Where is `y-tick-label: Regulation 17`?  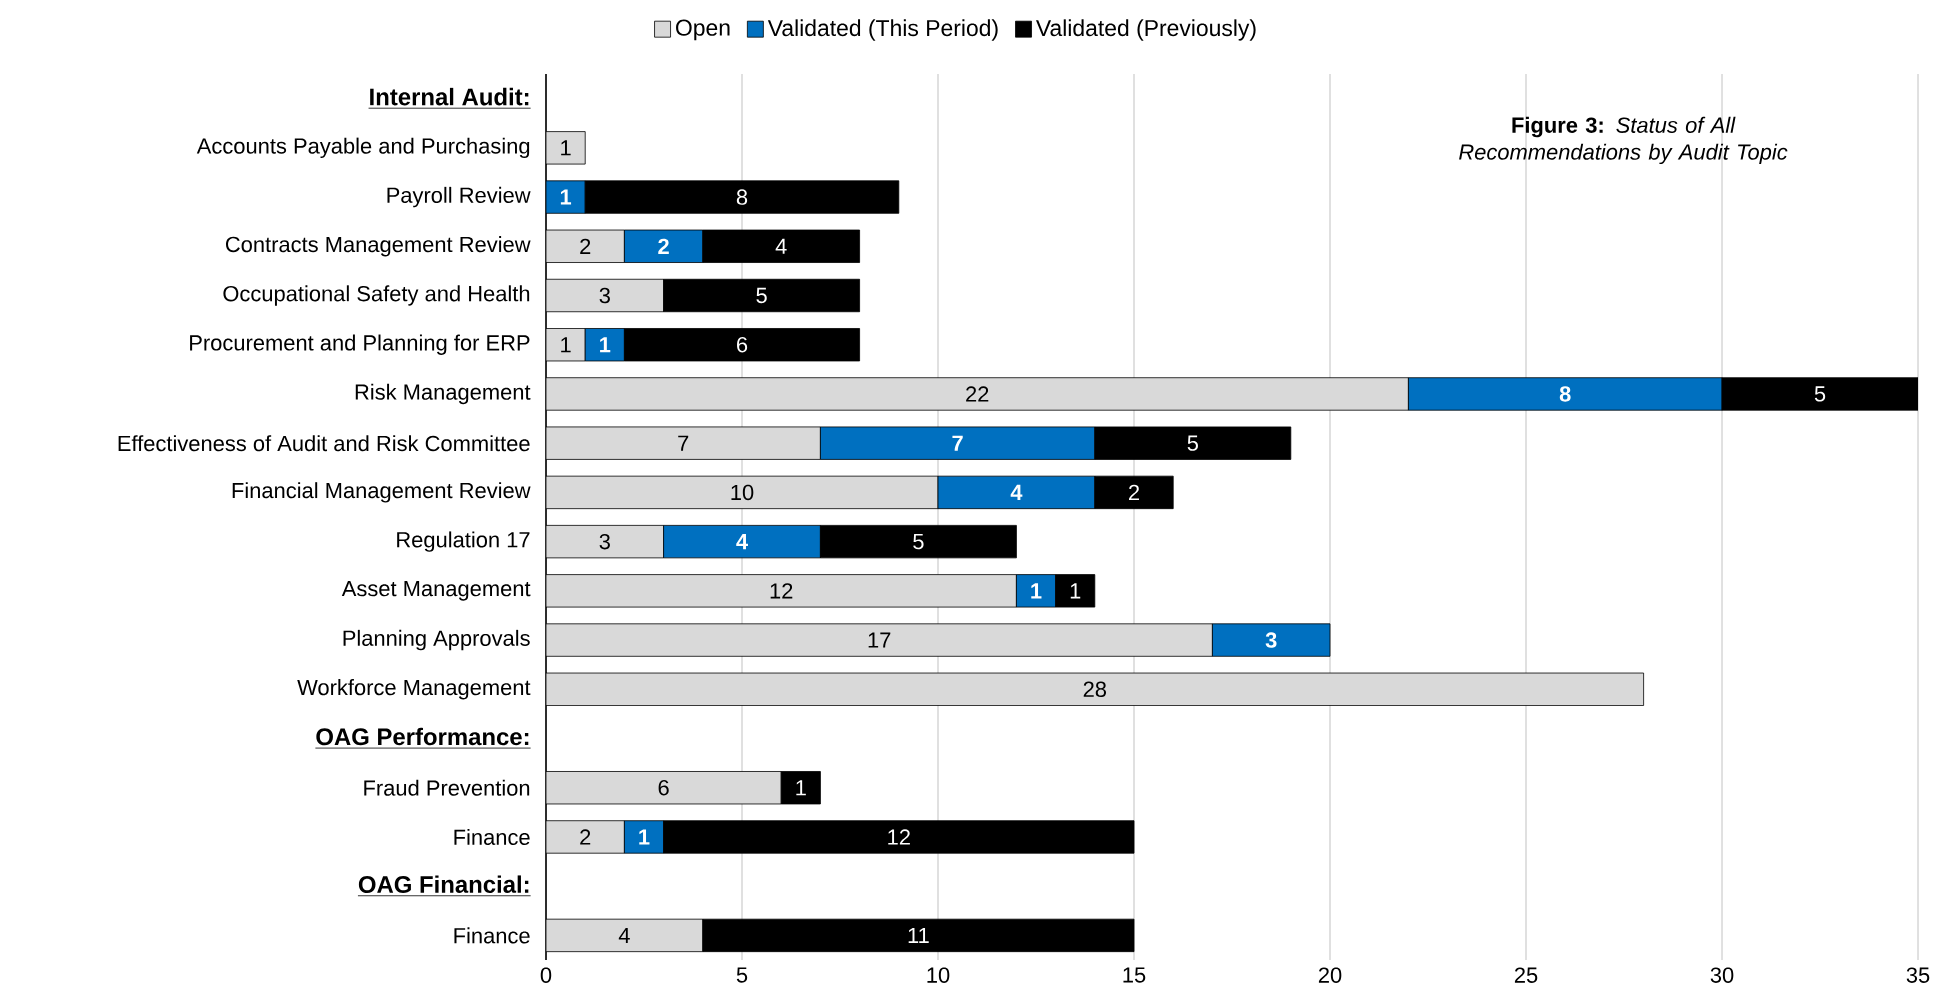
y-tick-label: Regulation 17 is located at coordinates (463, 541).